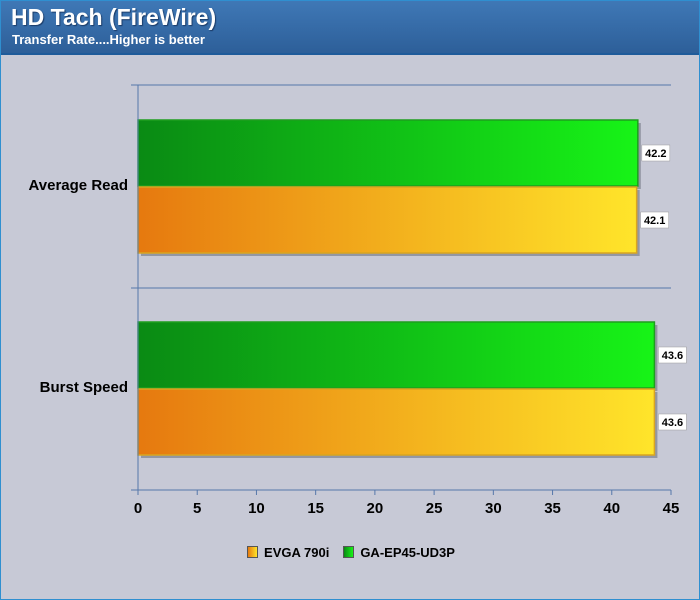 This screenshot has height=600, width=700. What do you see at coordinates (84, 387) in the screenshot?
I see `category-label: Burst Speed` at bounding box center [84, 387].